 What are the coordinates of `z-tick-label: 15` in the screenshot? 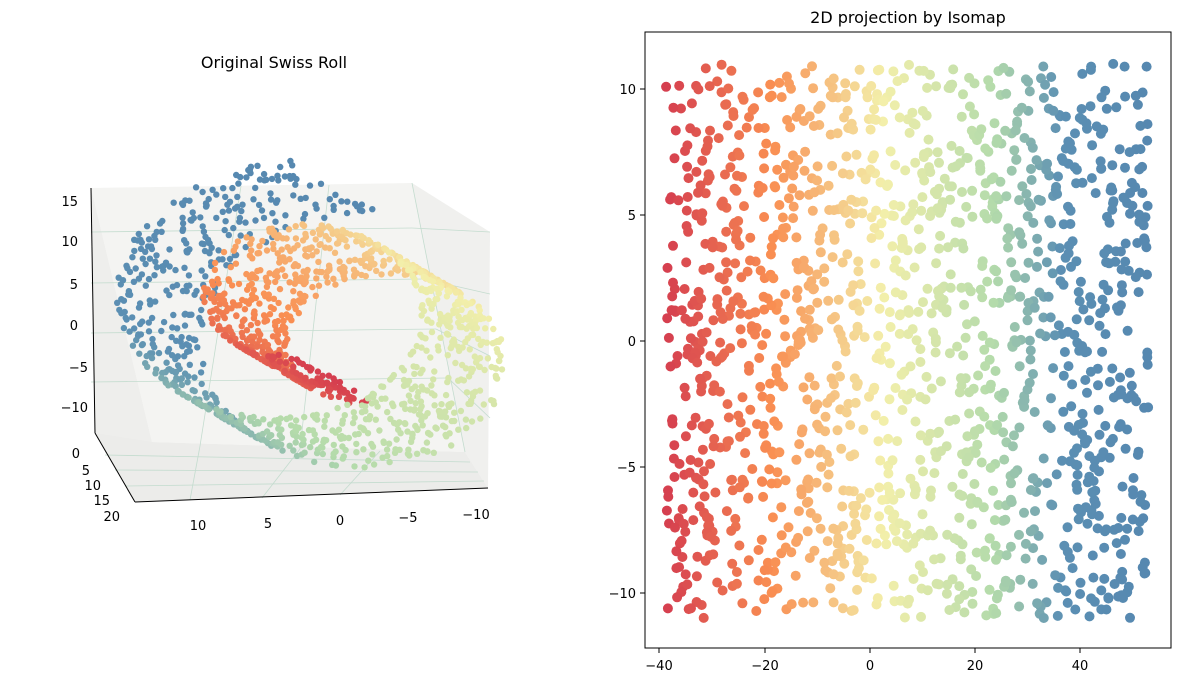 It's located at (69, 202).